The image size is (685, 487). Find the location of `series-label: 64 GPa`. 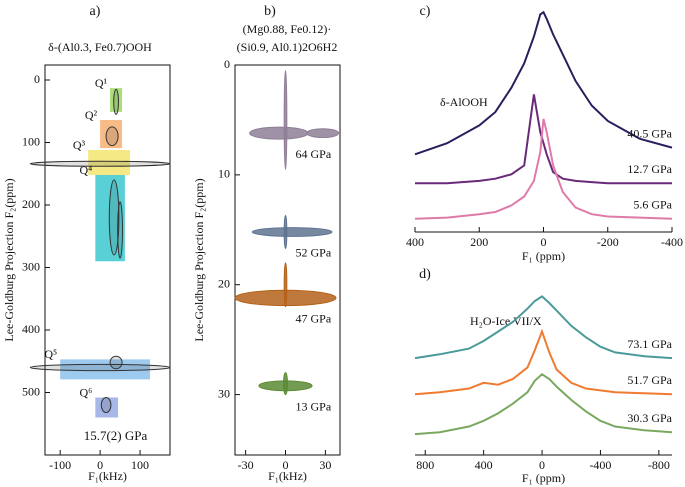

series-label: 64 GPa is located at coordinates (314, 154).